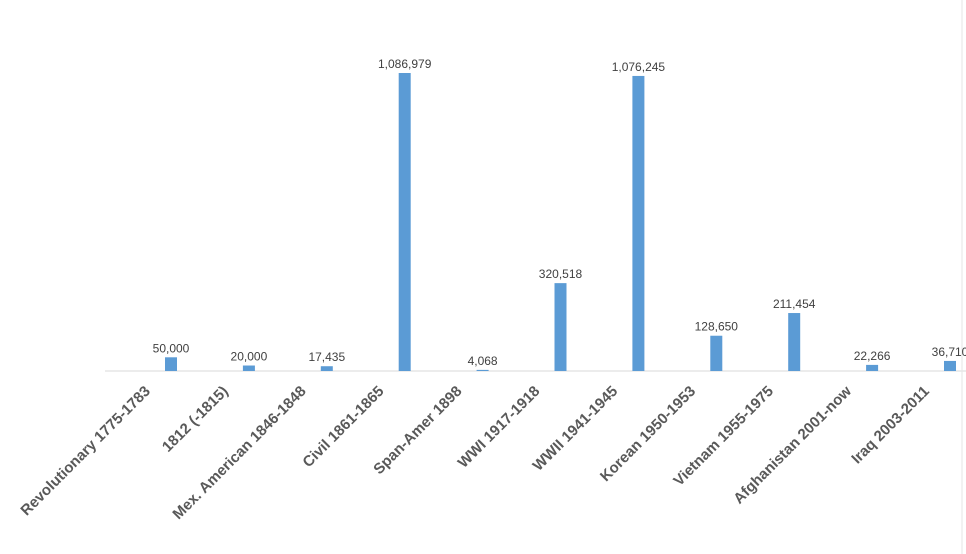 This screenshot has width=966, height=554. What do you see at coordinates (239, 453) in the screenshot?
I see `x-tick-label: Mex. American 1846-1848` at bounding box center [239, 453].